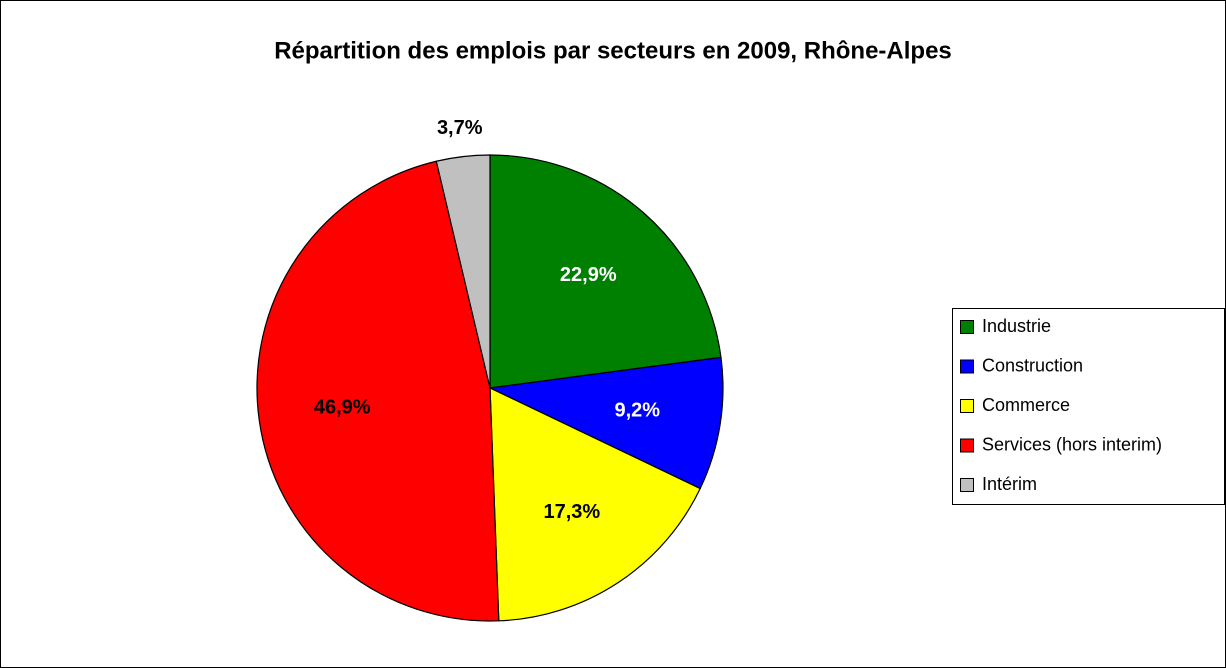 This screenshot has height=668, width=1226. Describe the element at coordinates (1032, 365) in the screenshot. I see `legend-label: Construction` at that location.